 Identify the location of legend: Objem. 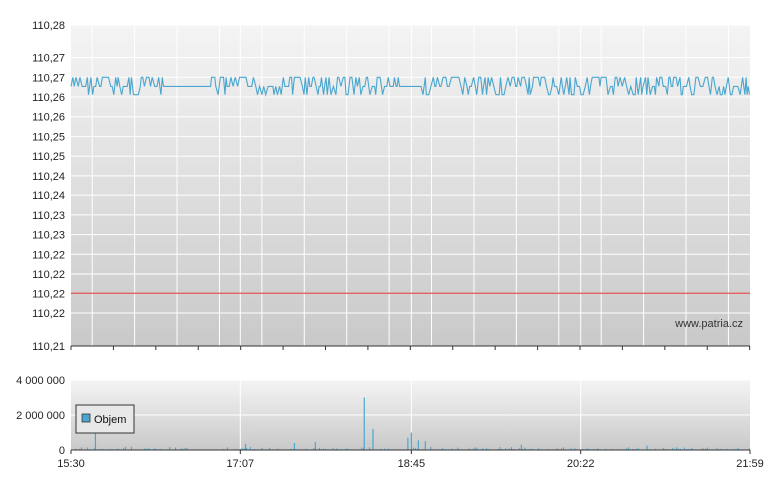
(105, 419).